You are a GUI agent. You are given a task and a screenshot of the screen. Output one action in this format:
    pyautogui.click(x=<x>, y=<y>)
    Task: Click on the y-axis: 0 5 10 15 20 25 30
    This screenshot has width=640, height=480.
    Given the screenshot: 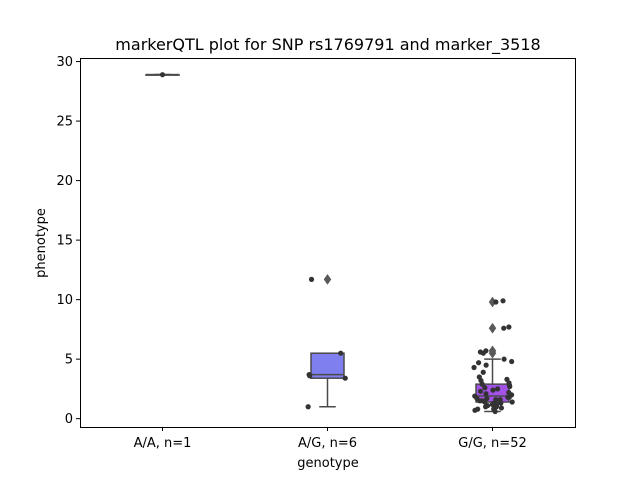 What is the action you would take?
    pyautogui.click(x=68, y=241)
    